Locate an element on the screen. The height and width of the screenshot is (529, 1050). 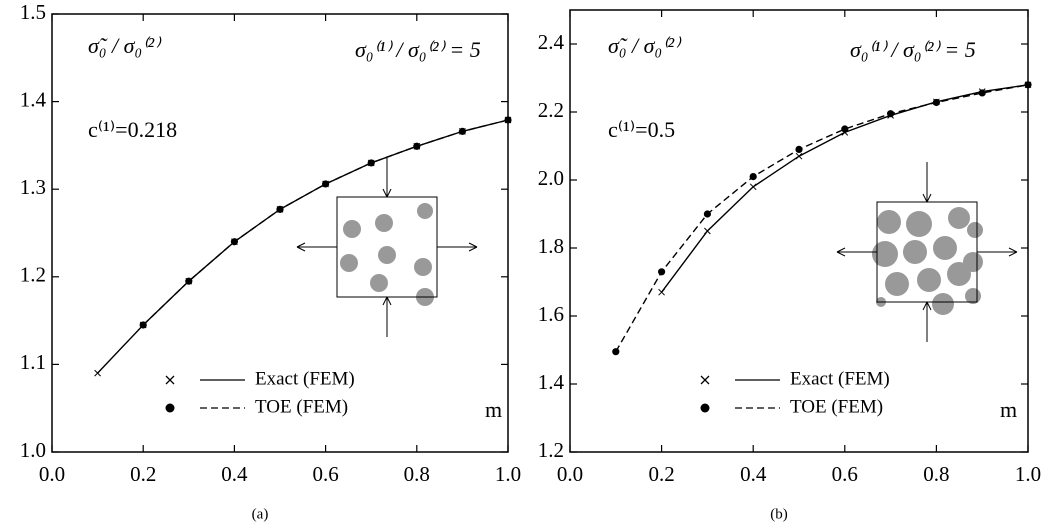
y-tick-label: 2.0 is located at coordinates (551, 178).